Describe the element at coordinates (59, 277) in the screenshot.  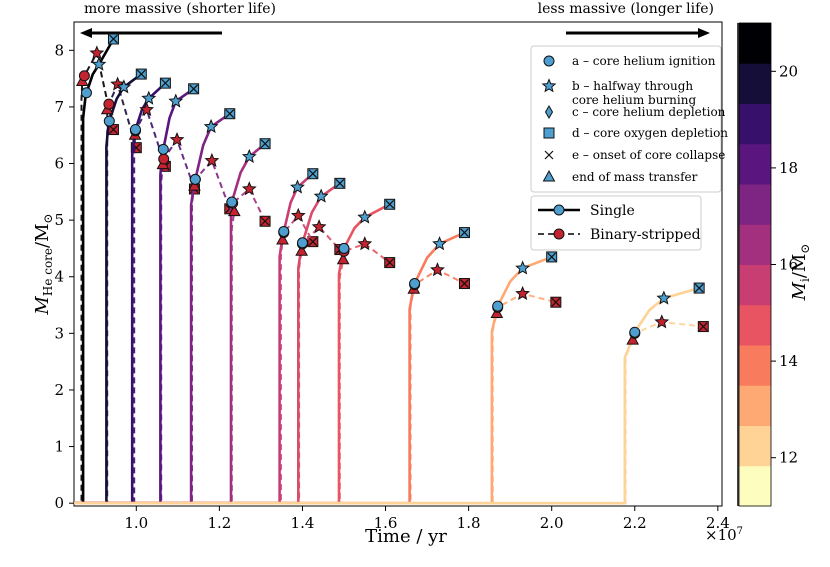
I see `y-tick-label: 4` at that location.